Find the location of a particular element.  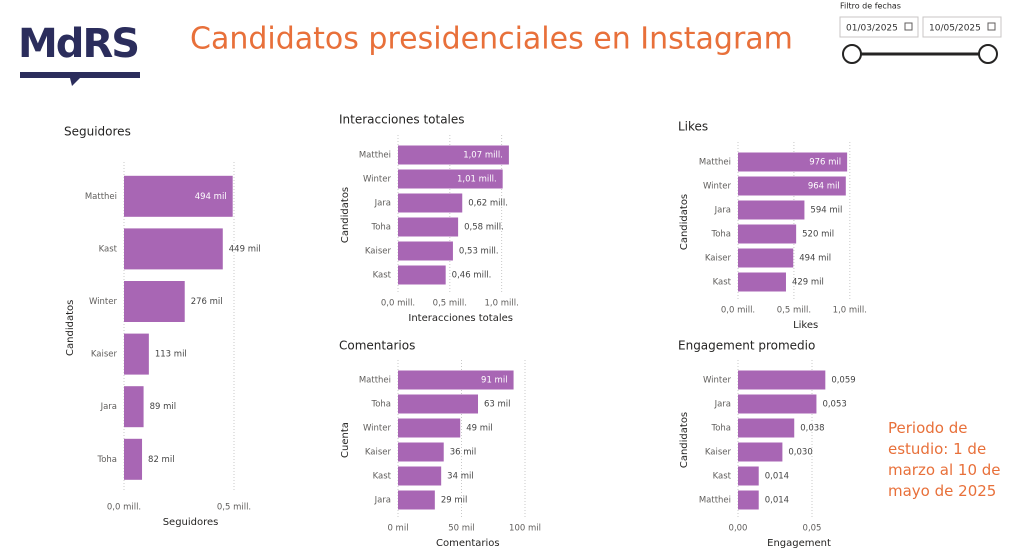

value-label: 113 mil is located at coordinates (171, 355).